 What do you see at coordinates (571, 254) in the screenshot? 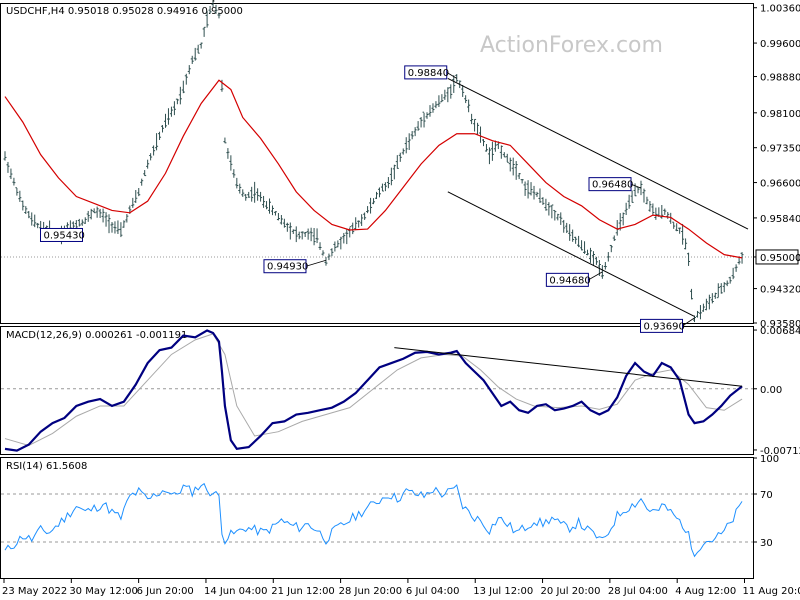
I see `channel-lower-line` at bounding box center [571, 254].